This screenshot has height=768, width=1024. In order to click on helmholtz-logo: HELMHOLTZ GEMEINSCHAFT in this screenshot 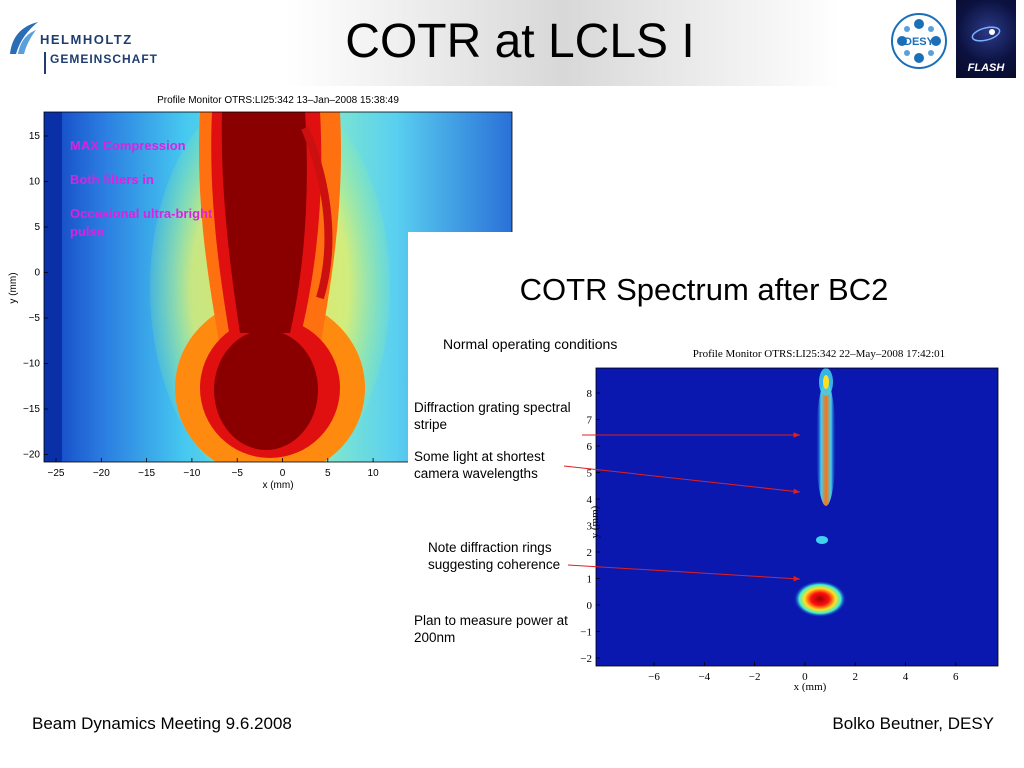, I will do `click(86, 44)`.